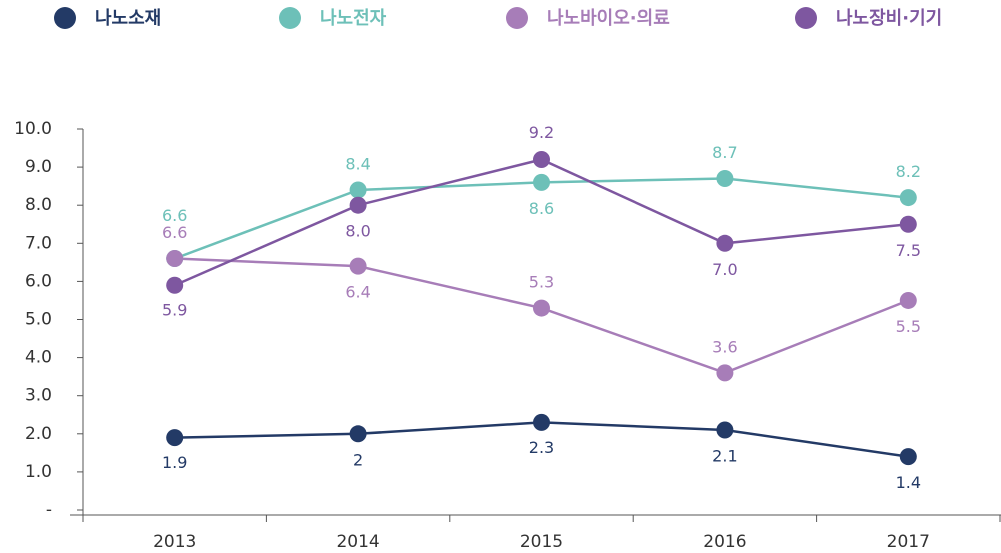 The width and height of the screenshot is (1001, 553). I want to click on data-label: 5.9, so click(174, 310).